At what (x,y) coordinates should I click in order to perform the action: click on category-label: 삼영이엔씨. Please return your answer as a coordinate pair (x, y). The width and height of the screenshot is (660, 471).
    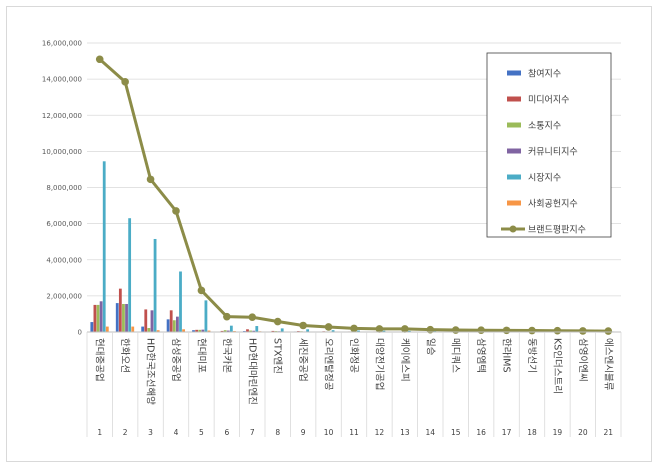
    Looking at the image, I should click on (582, 360).